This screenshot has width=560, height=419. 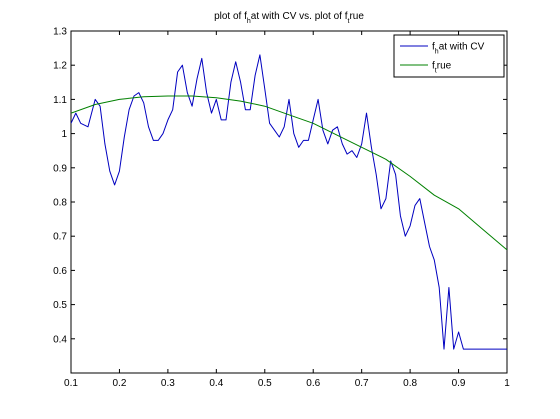 What do you see at coordinates (313, 383) in the screenshot?
I see `x-tick-label: 0.6` at bounding box center [313, 383].